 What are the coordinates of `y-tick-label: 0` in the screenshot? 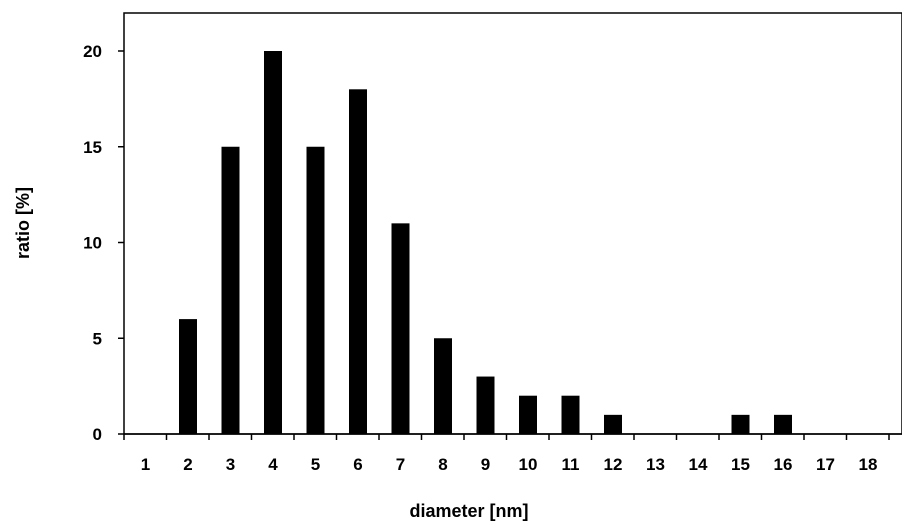 It's located at (97, 434).